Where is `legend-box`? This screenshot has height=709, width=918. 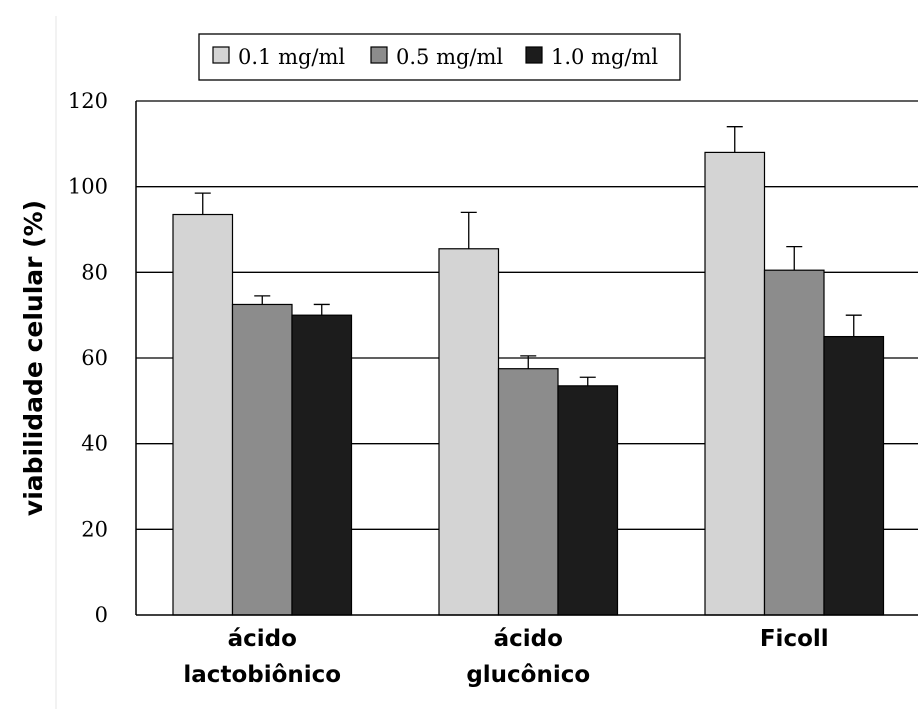
legend-box is located at coordinates (439, 57).